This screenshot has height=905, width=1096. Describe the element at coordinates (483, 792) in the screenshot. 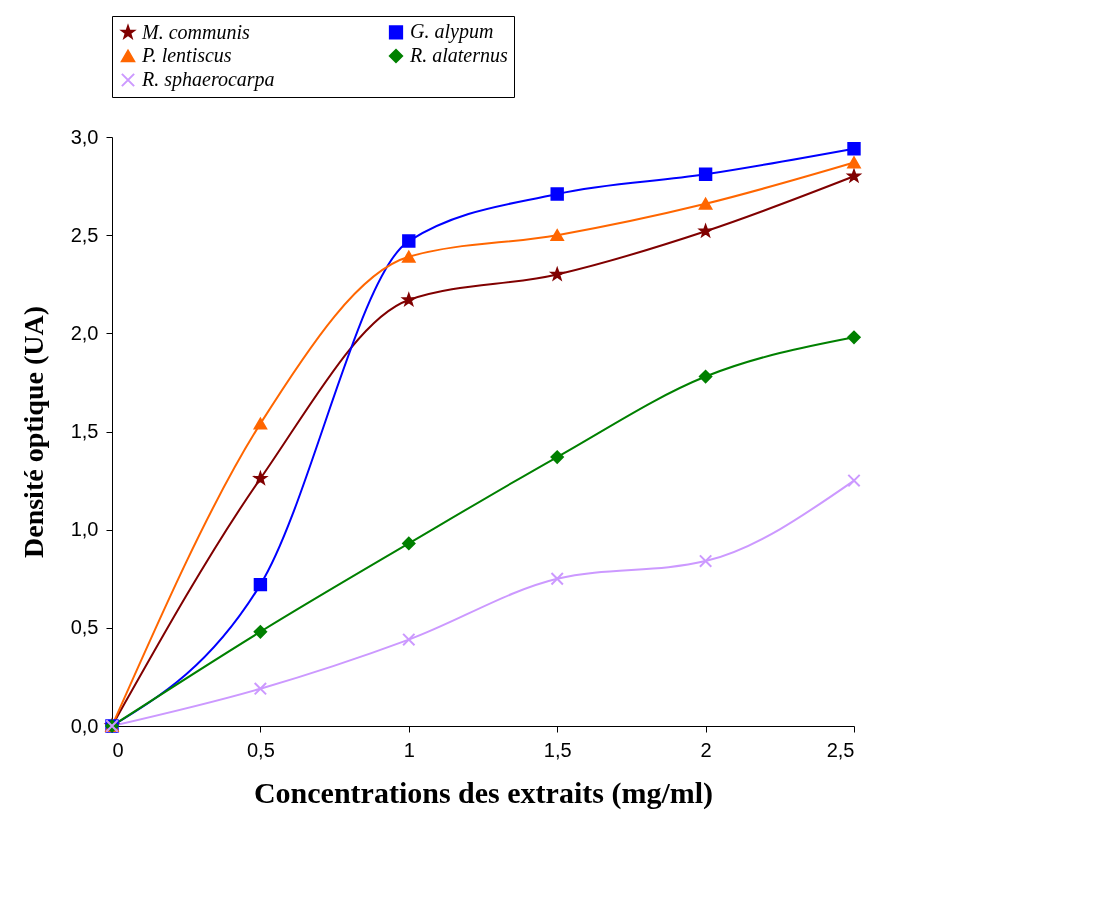

I see `x-axis-title: Concentrations des extraits (mg/ml)` at that location.